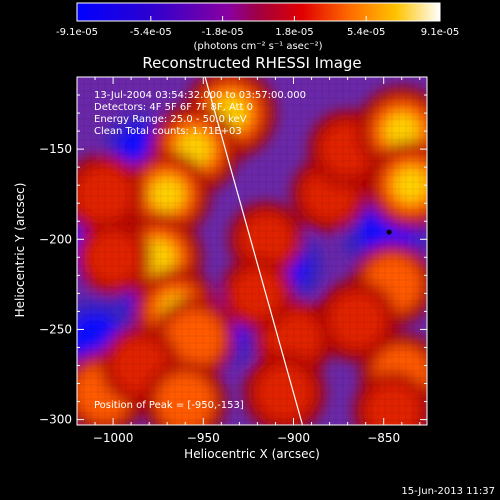 This screenshot has height=500, width=500. Describe the element at coordinates (55, 149) in the screenshot. I see `y-tick-label: −150` at that location.